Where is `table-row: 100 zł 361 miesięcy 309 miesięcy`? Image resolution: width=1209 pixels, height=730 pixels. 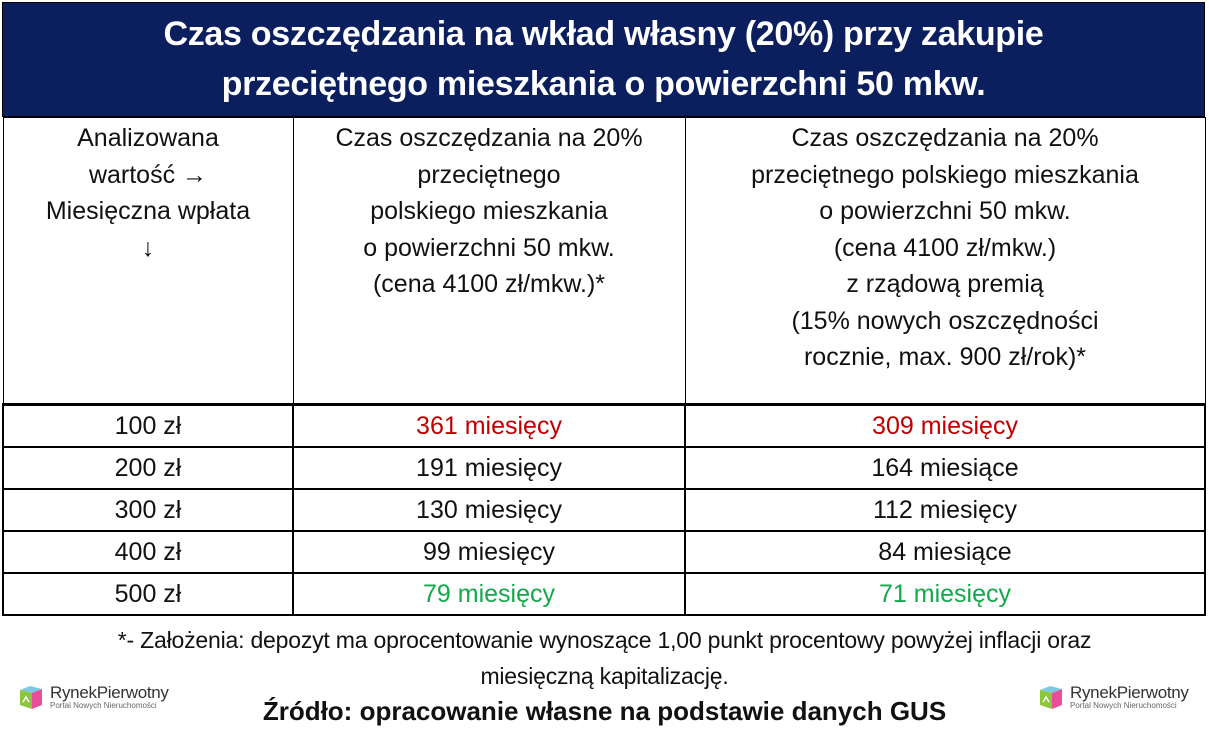
table-row: 100 zł 361 miesięcy 309 miesięcy is located at coordinates (604, 425).